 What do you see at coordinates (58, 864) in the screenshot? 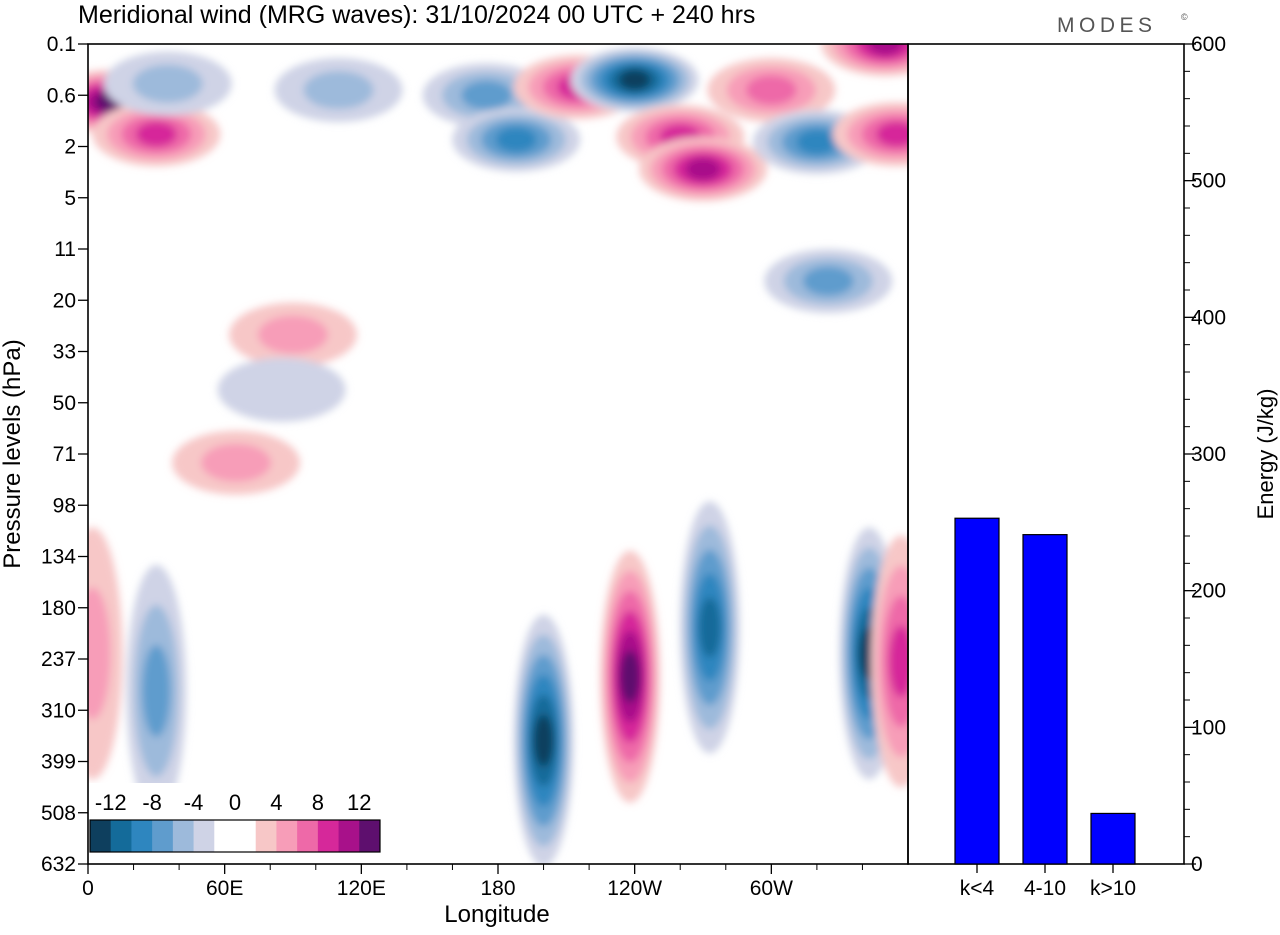
I see `y-tick-label: 632` at bounding box center [58, 864].